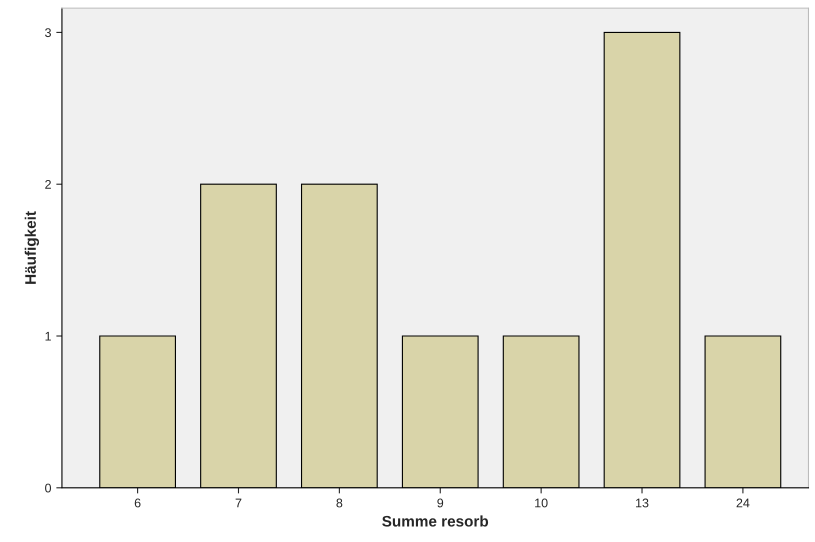 This screenshot has width=815, height=542. What do you see at coordinates (440, 503) in the screenshot?
I see `x-tick-label: 9` at bounding box center [440, 503].